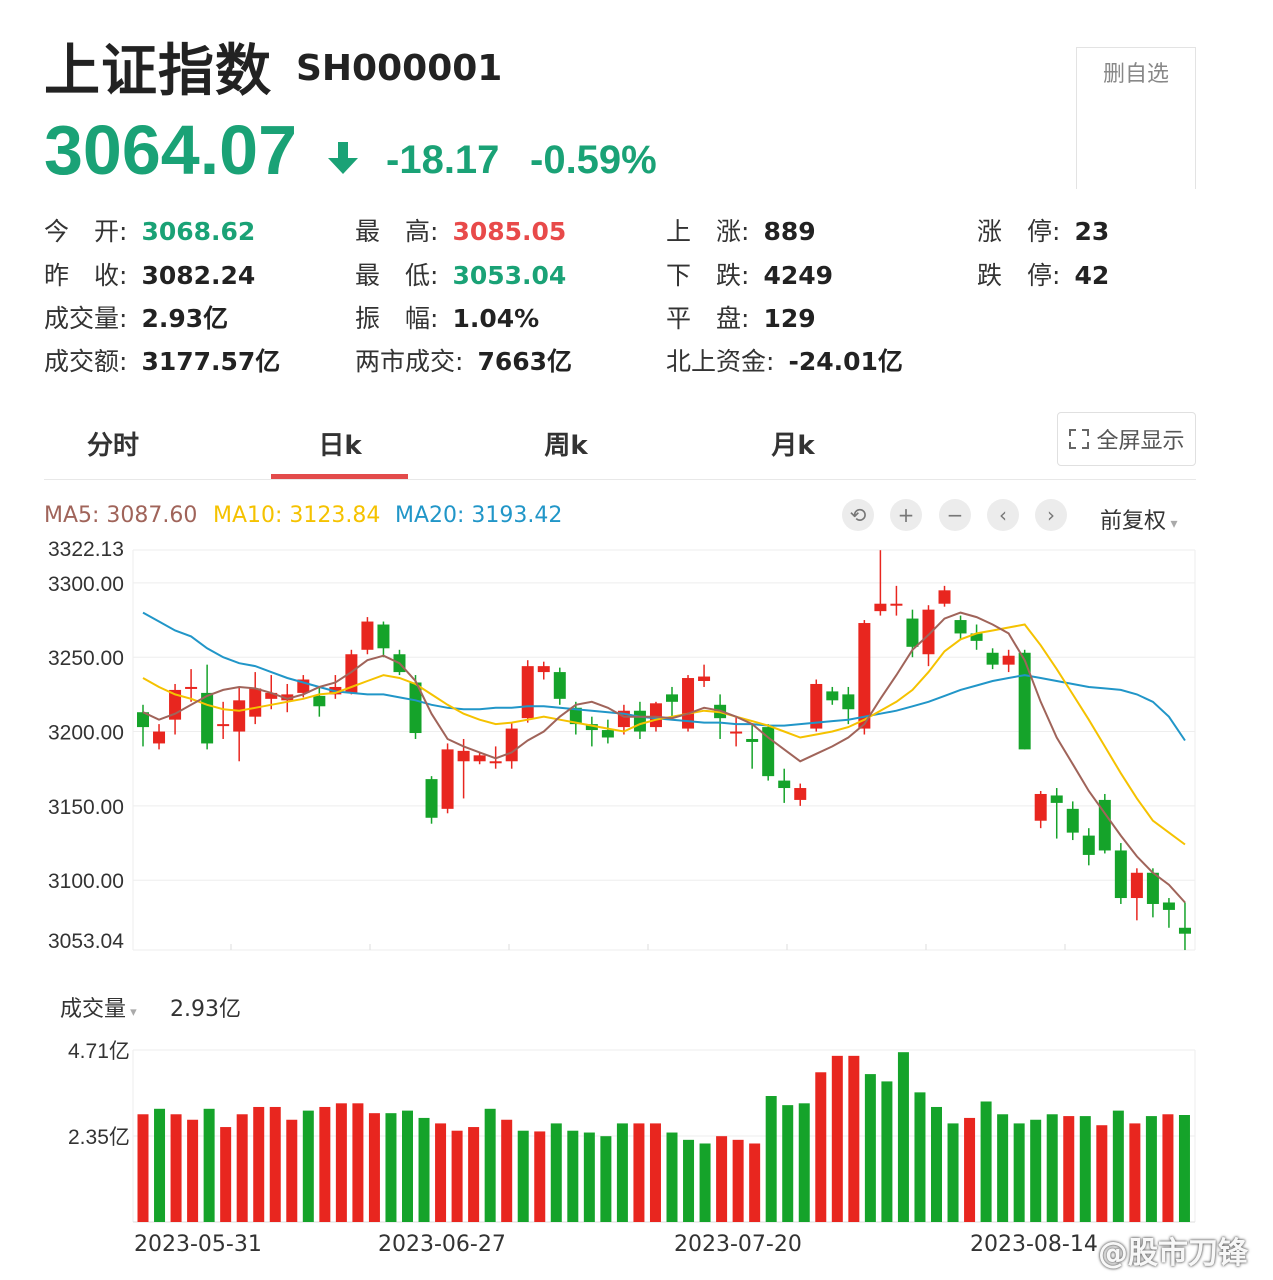 Image resolution: width=1273 pixels, height=1280 pixels. I want to click on volume-dropdown: 成交量 ▾, so click(98, 1009).